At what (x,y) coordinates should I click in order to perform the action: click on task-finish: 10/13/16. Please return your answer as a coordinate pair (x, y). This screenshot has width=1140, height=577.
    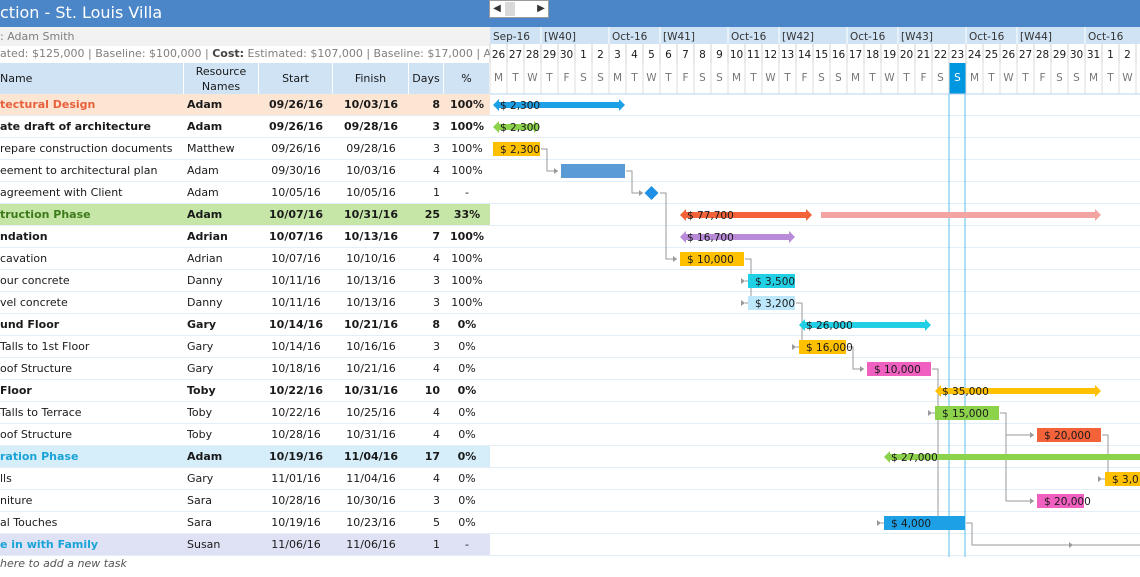
    Looking at the image, I should click on (371, 280).